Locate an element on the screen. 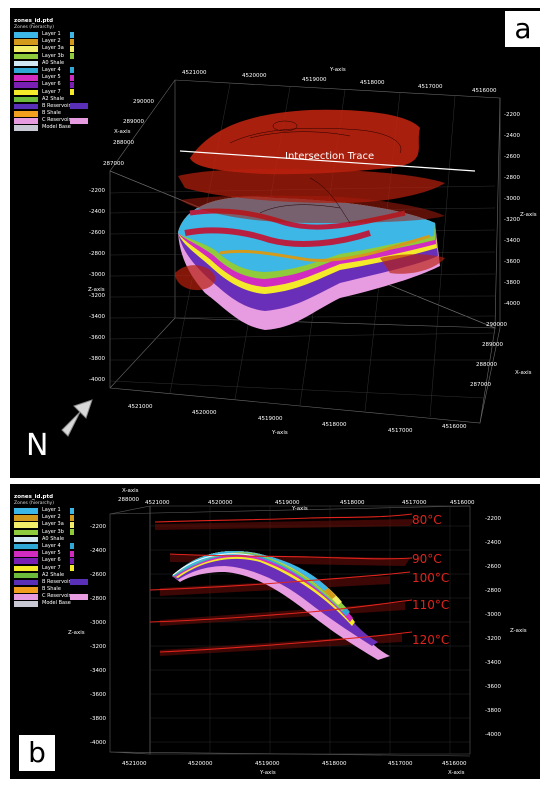  panel-a-x-ticks-right: 290000 289000 288000 287000 is located at coordinates (488, 355).